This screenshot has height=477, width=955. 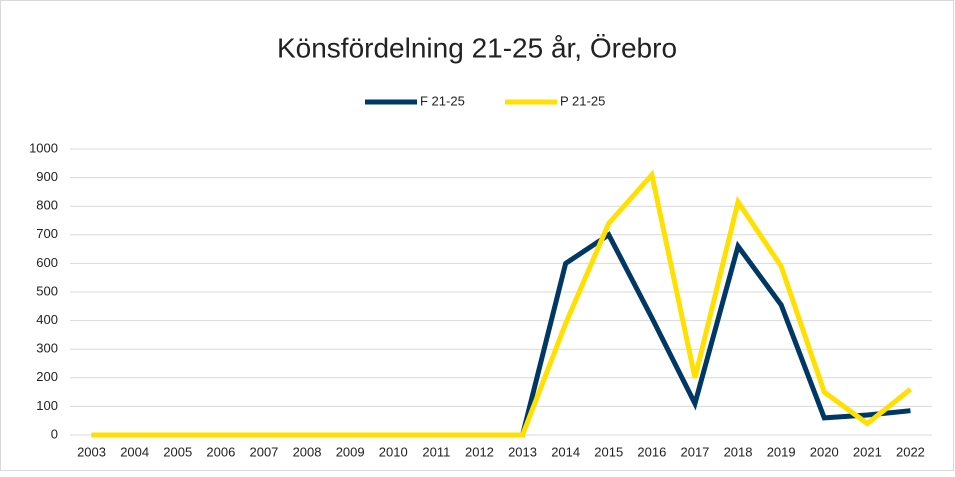 I want to click on x-tick-label: 2007, so click(x=263, y=451).